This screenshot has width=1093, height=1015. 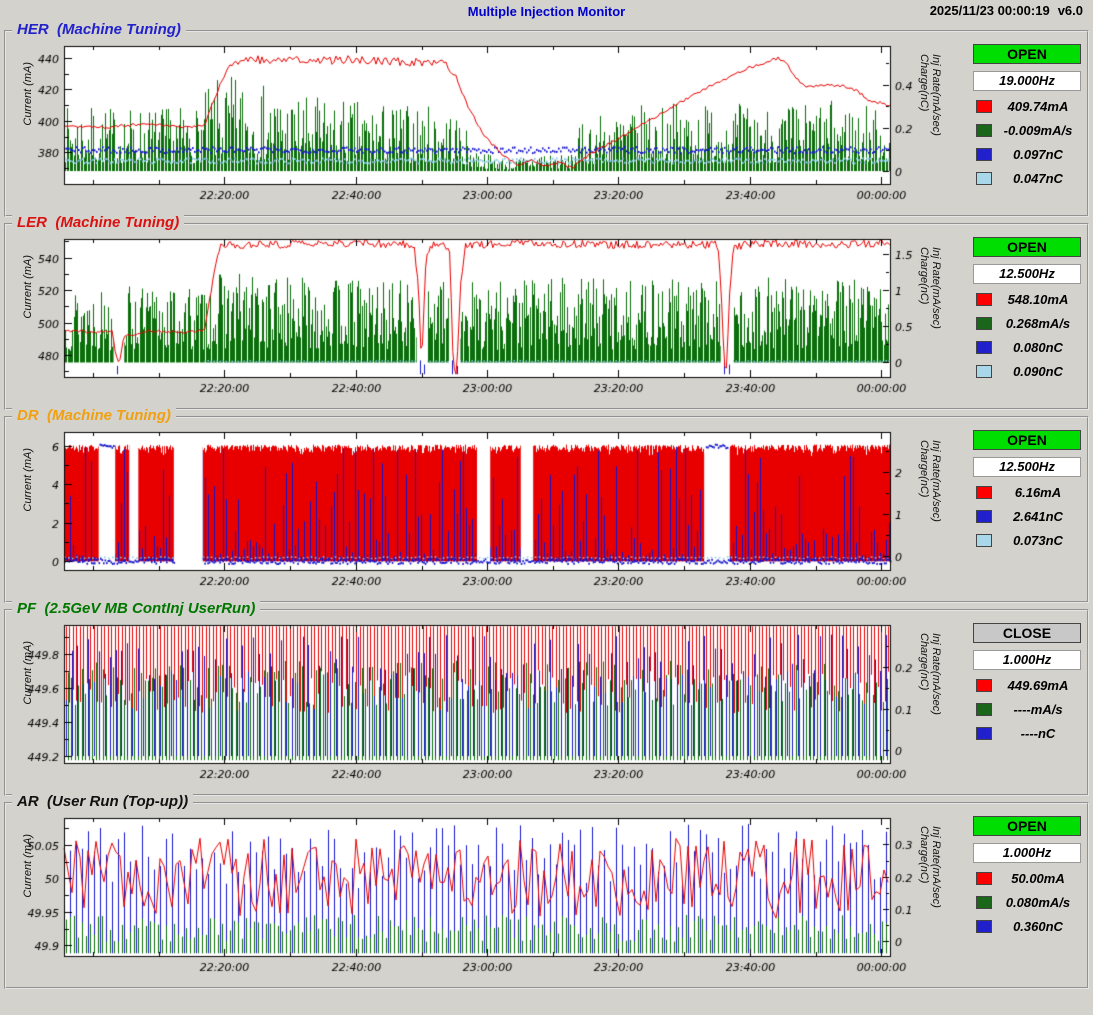 What do you see at coordinates (1027, 853) in the screenshot?
I see `ar-frequency: 1.000Hz` at bounding box center [1027, 853].